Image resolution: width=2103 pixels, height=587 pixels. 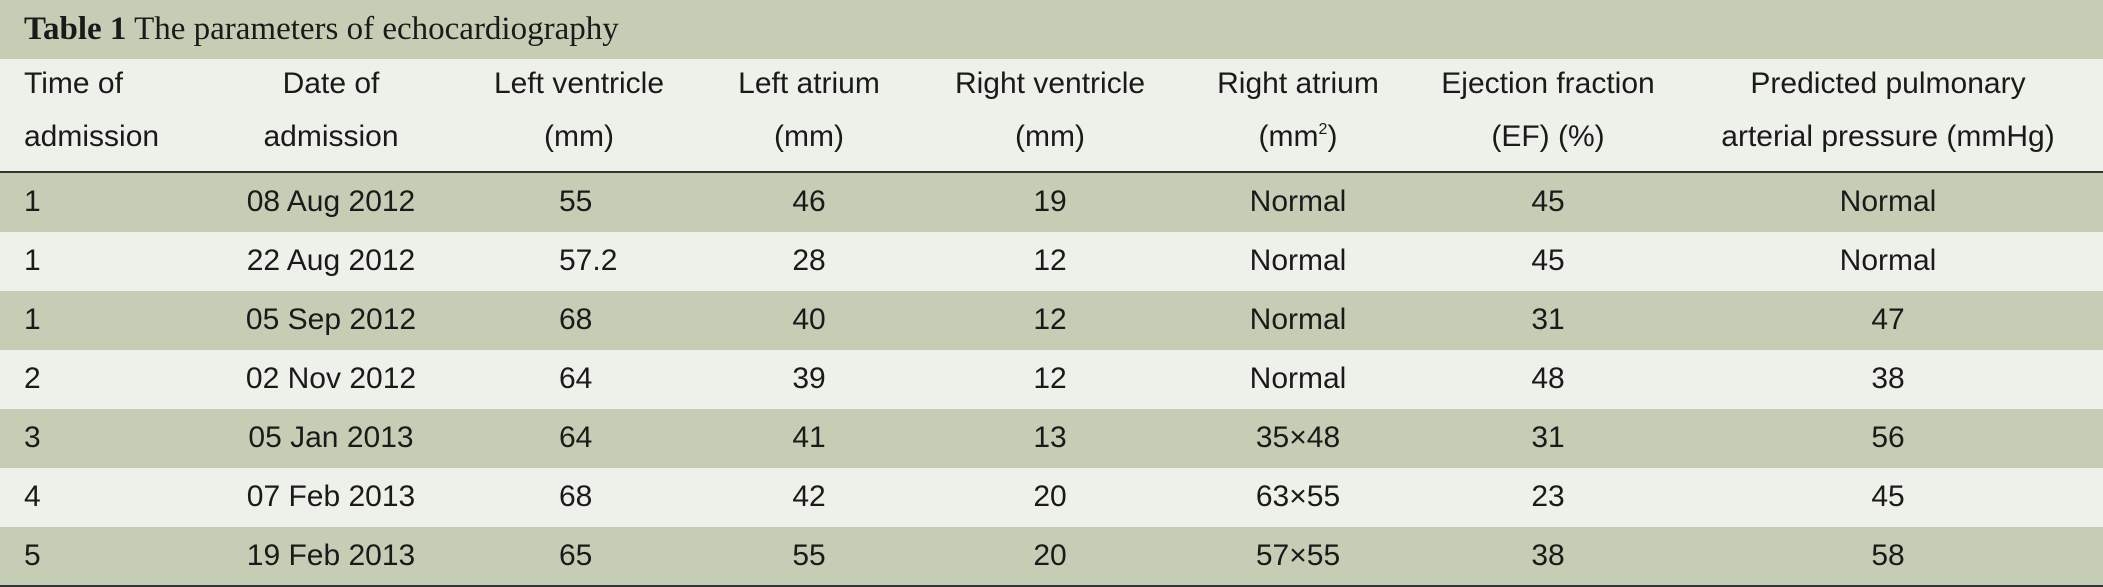 What do you see at coordinates (331, 378) in the screenshot?
I see `table-cell: 02 Nov 2012` at bounding box center [331, 378].